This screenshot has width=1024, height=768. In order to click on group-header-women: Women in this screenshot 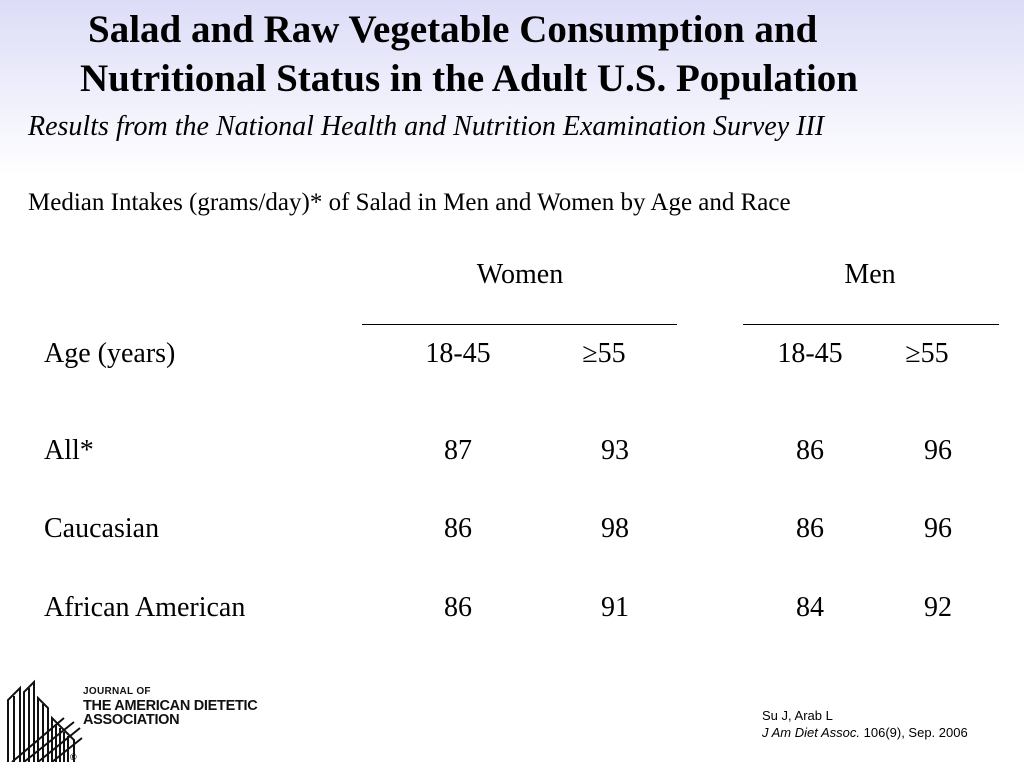, I will do `click(520, 274)`.